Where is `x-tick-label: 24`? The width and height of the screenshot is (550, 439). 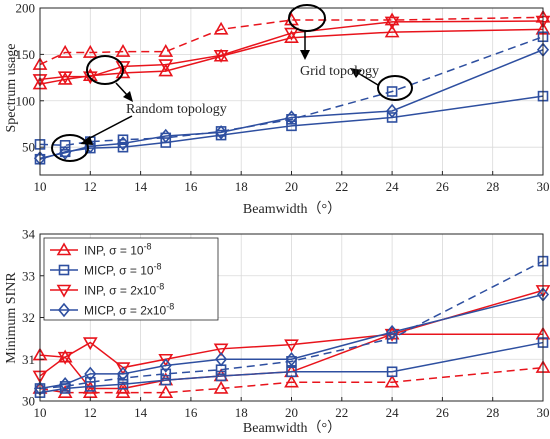 x-tick-label: 24 is located at coordinates (393, 186).